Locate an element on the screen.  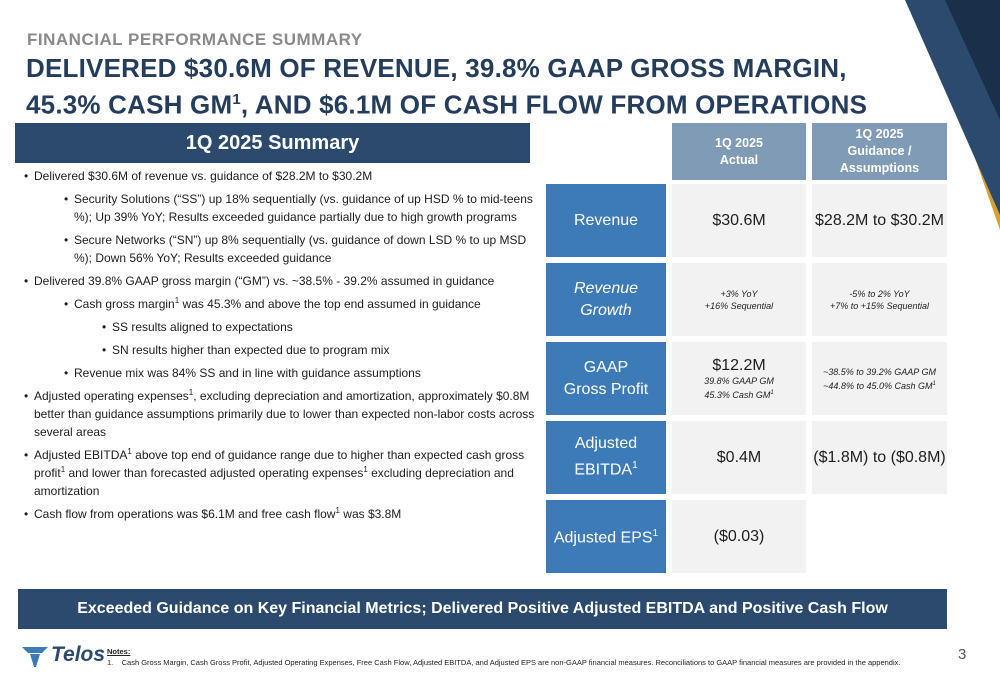
cell-ebitda-guidance: ($1.8M) to ($0.8M) is located at coordinates (879, 457).